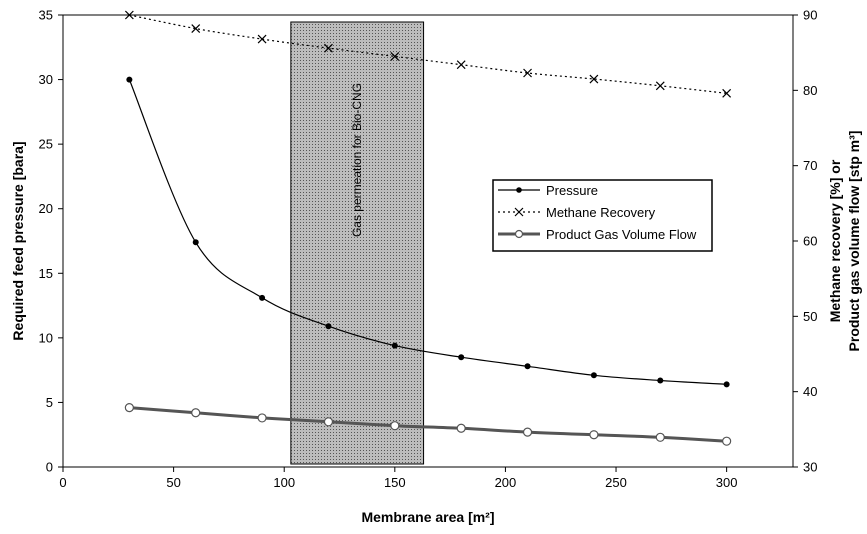 The height and width of the screenshot is (534, 867). I want to click on legend-methane-marker, so click(519, 212).